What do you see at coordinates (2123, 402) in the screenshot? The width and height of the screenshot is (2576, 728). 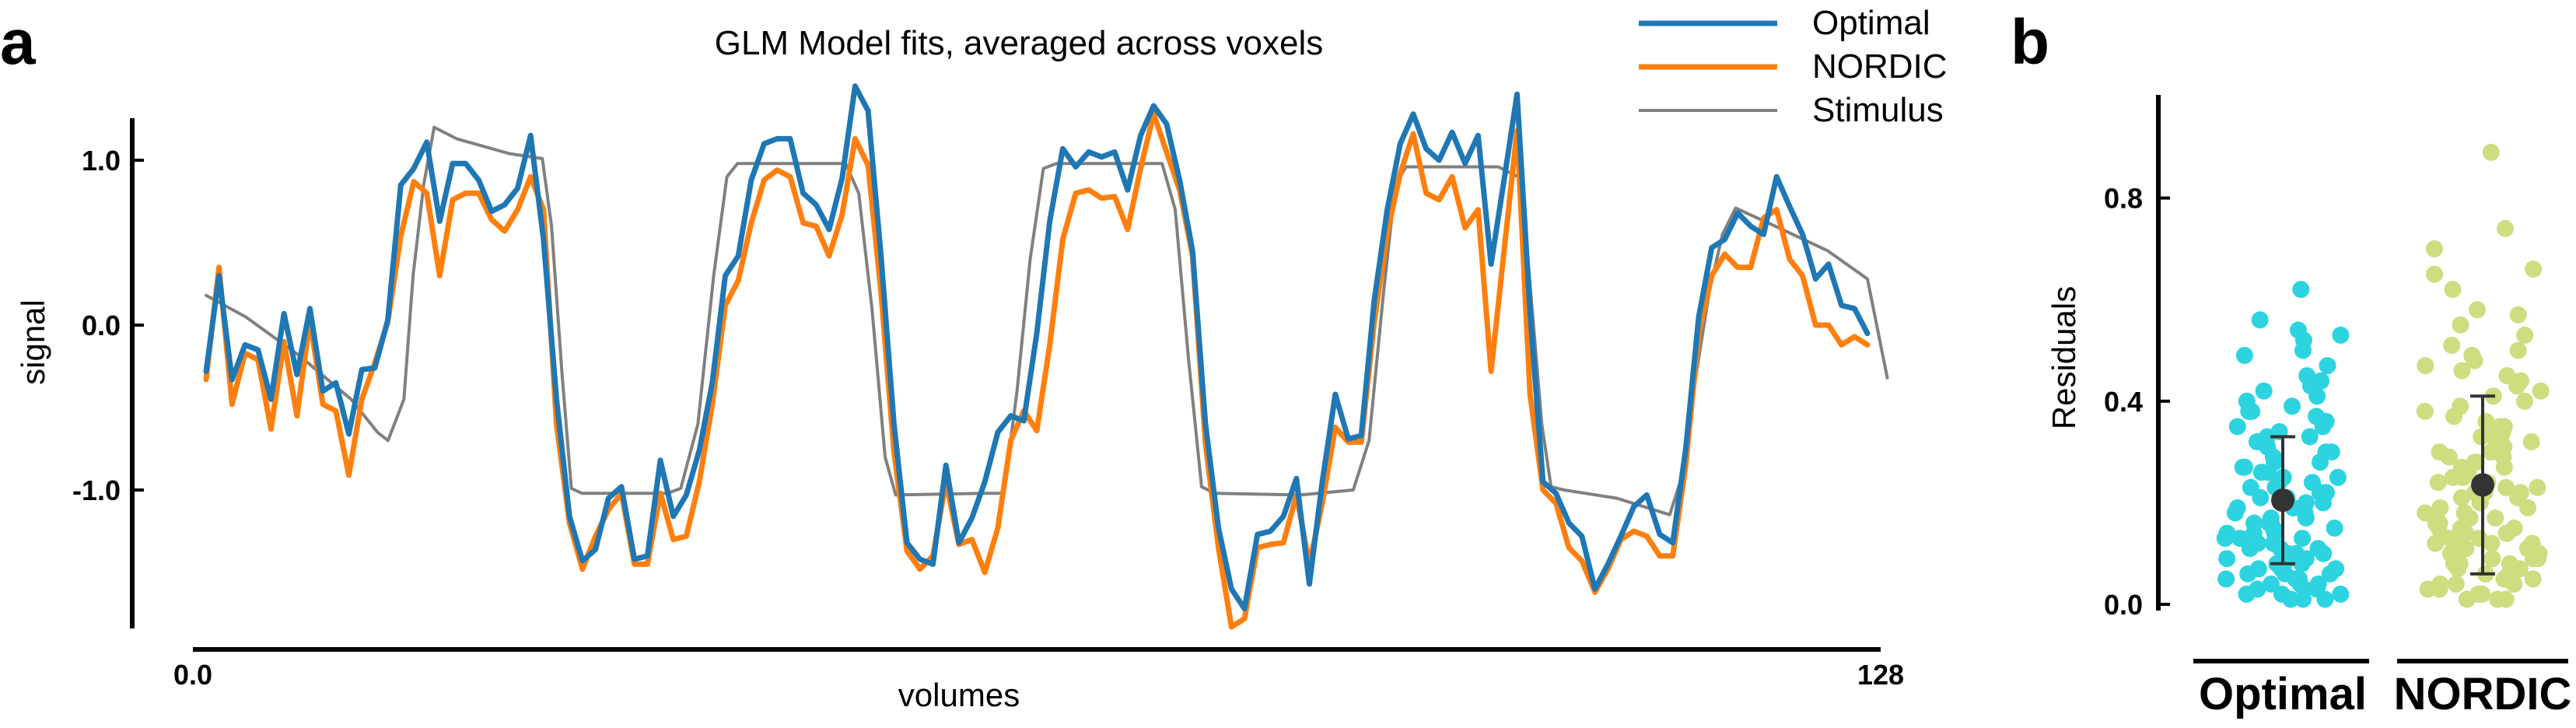 I see `chart-b-y-tick-label: 0.4` at bounding box center [2123, 402].